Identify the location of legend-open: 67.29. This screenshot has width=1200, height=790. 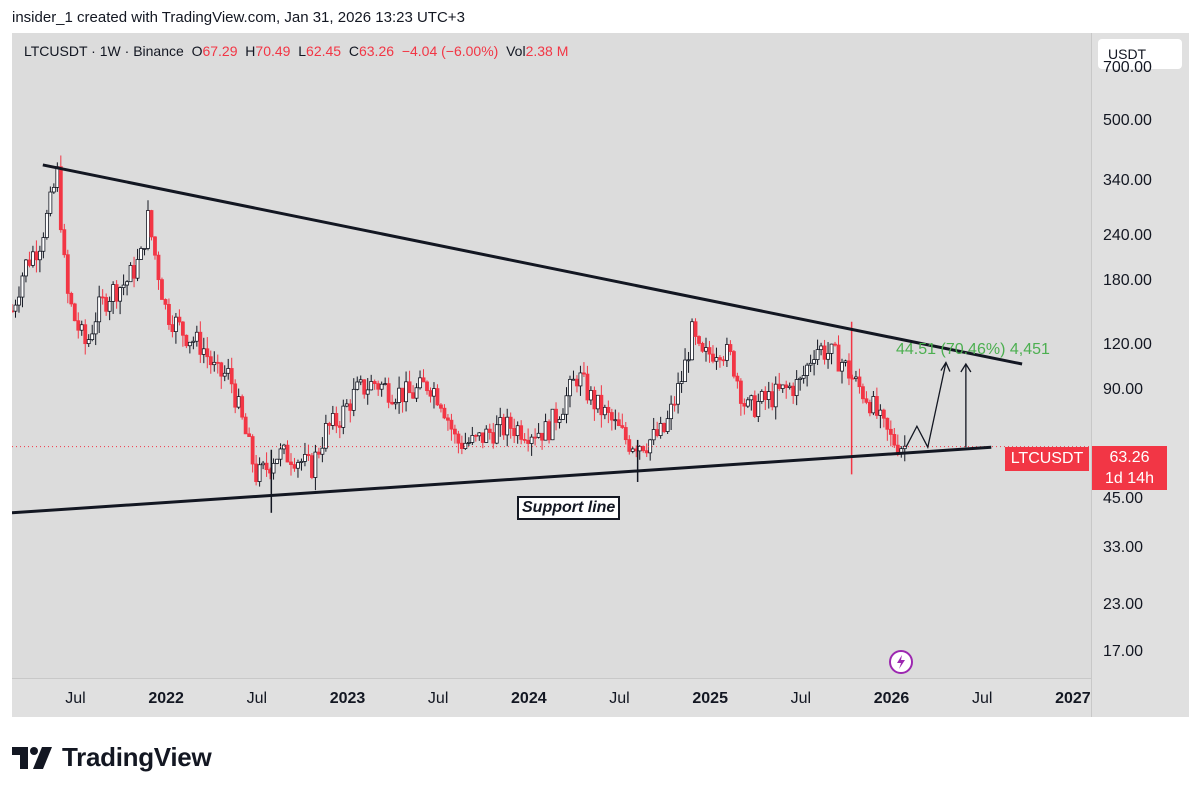
(220, 51).